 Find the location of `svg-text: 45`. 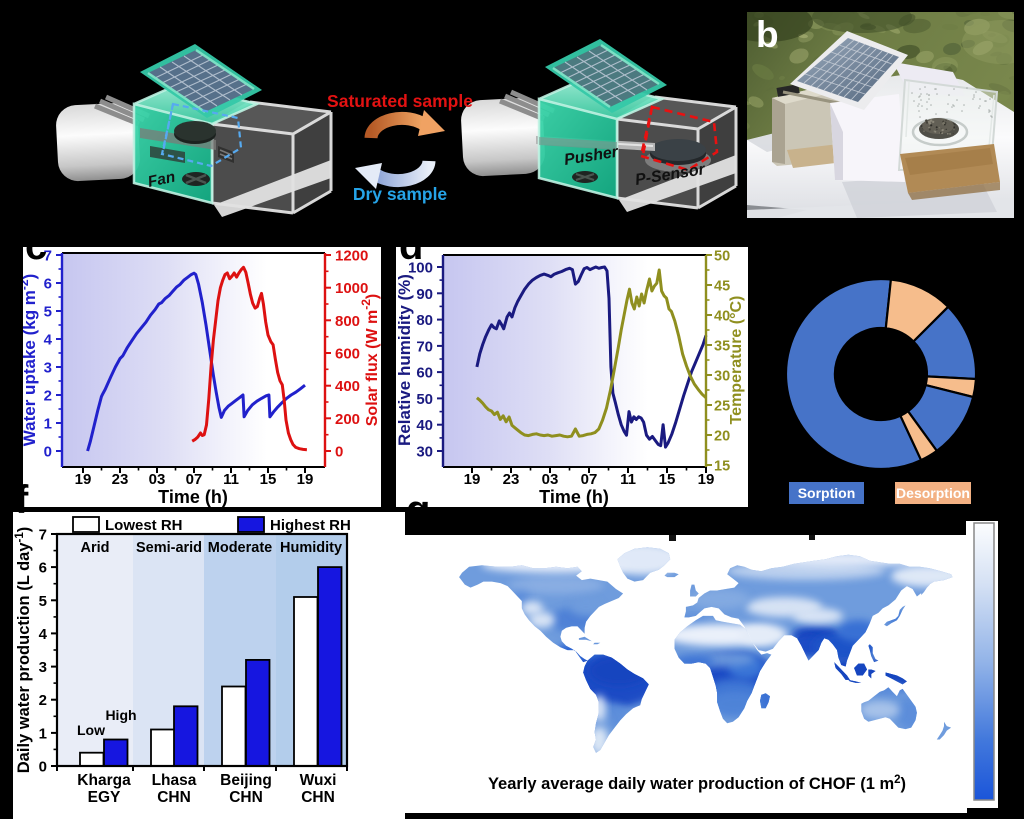

svg-text: 45 is located at coordinates (722, 287).